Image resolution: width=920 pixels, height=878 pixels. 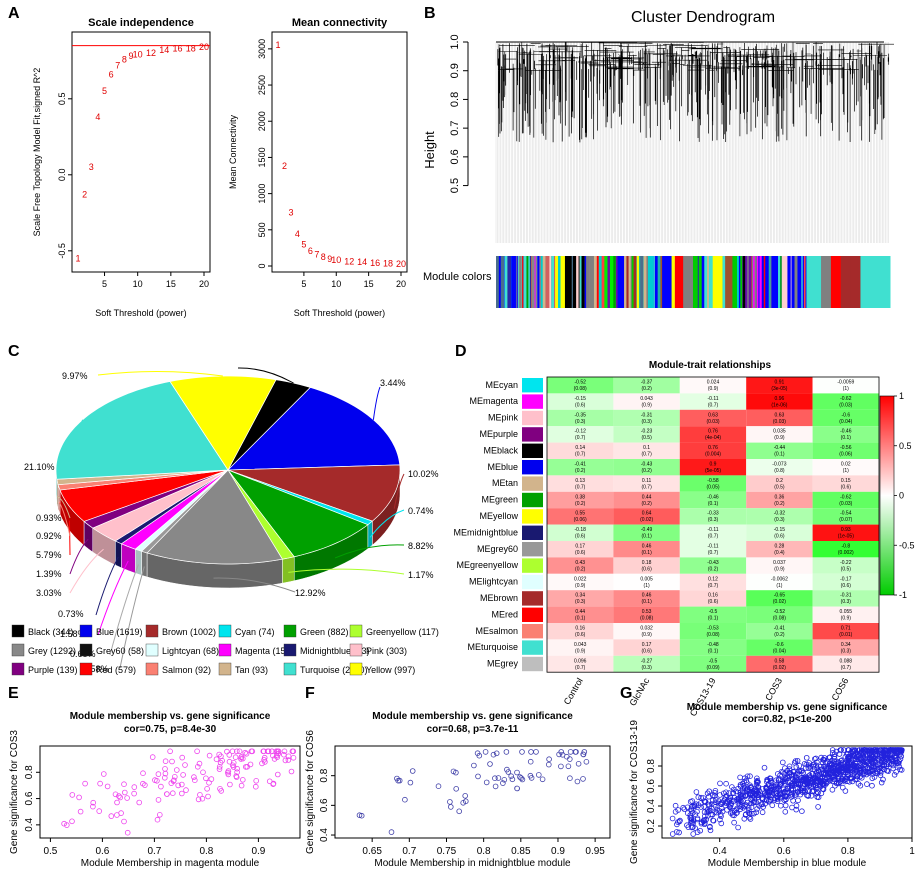 What do you see at coordinates (262, 85) in the screenshot?
I see `y-tick-label: 2500` at bounding box center [262, 85].